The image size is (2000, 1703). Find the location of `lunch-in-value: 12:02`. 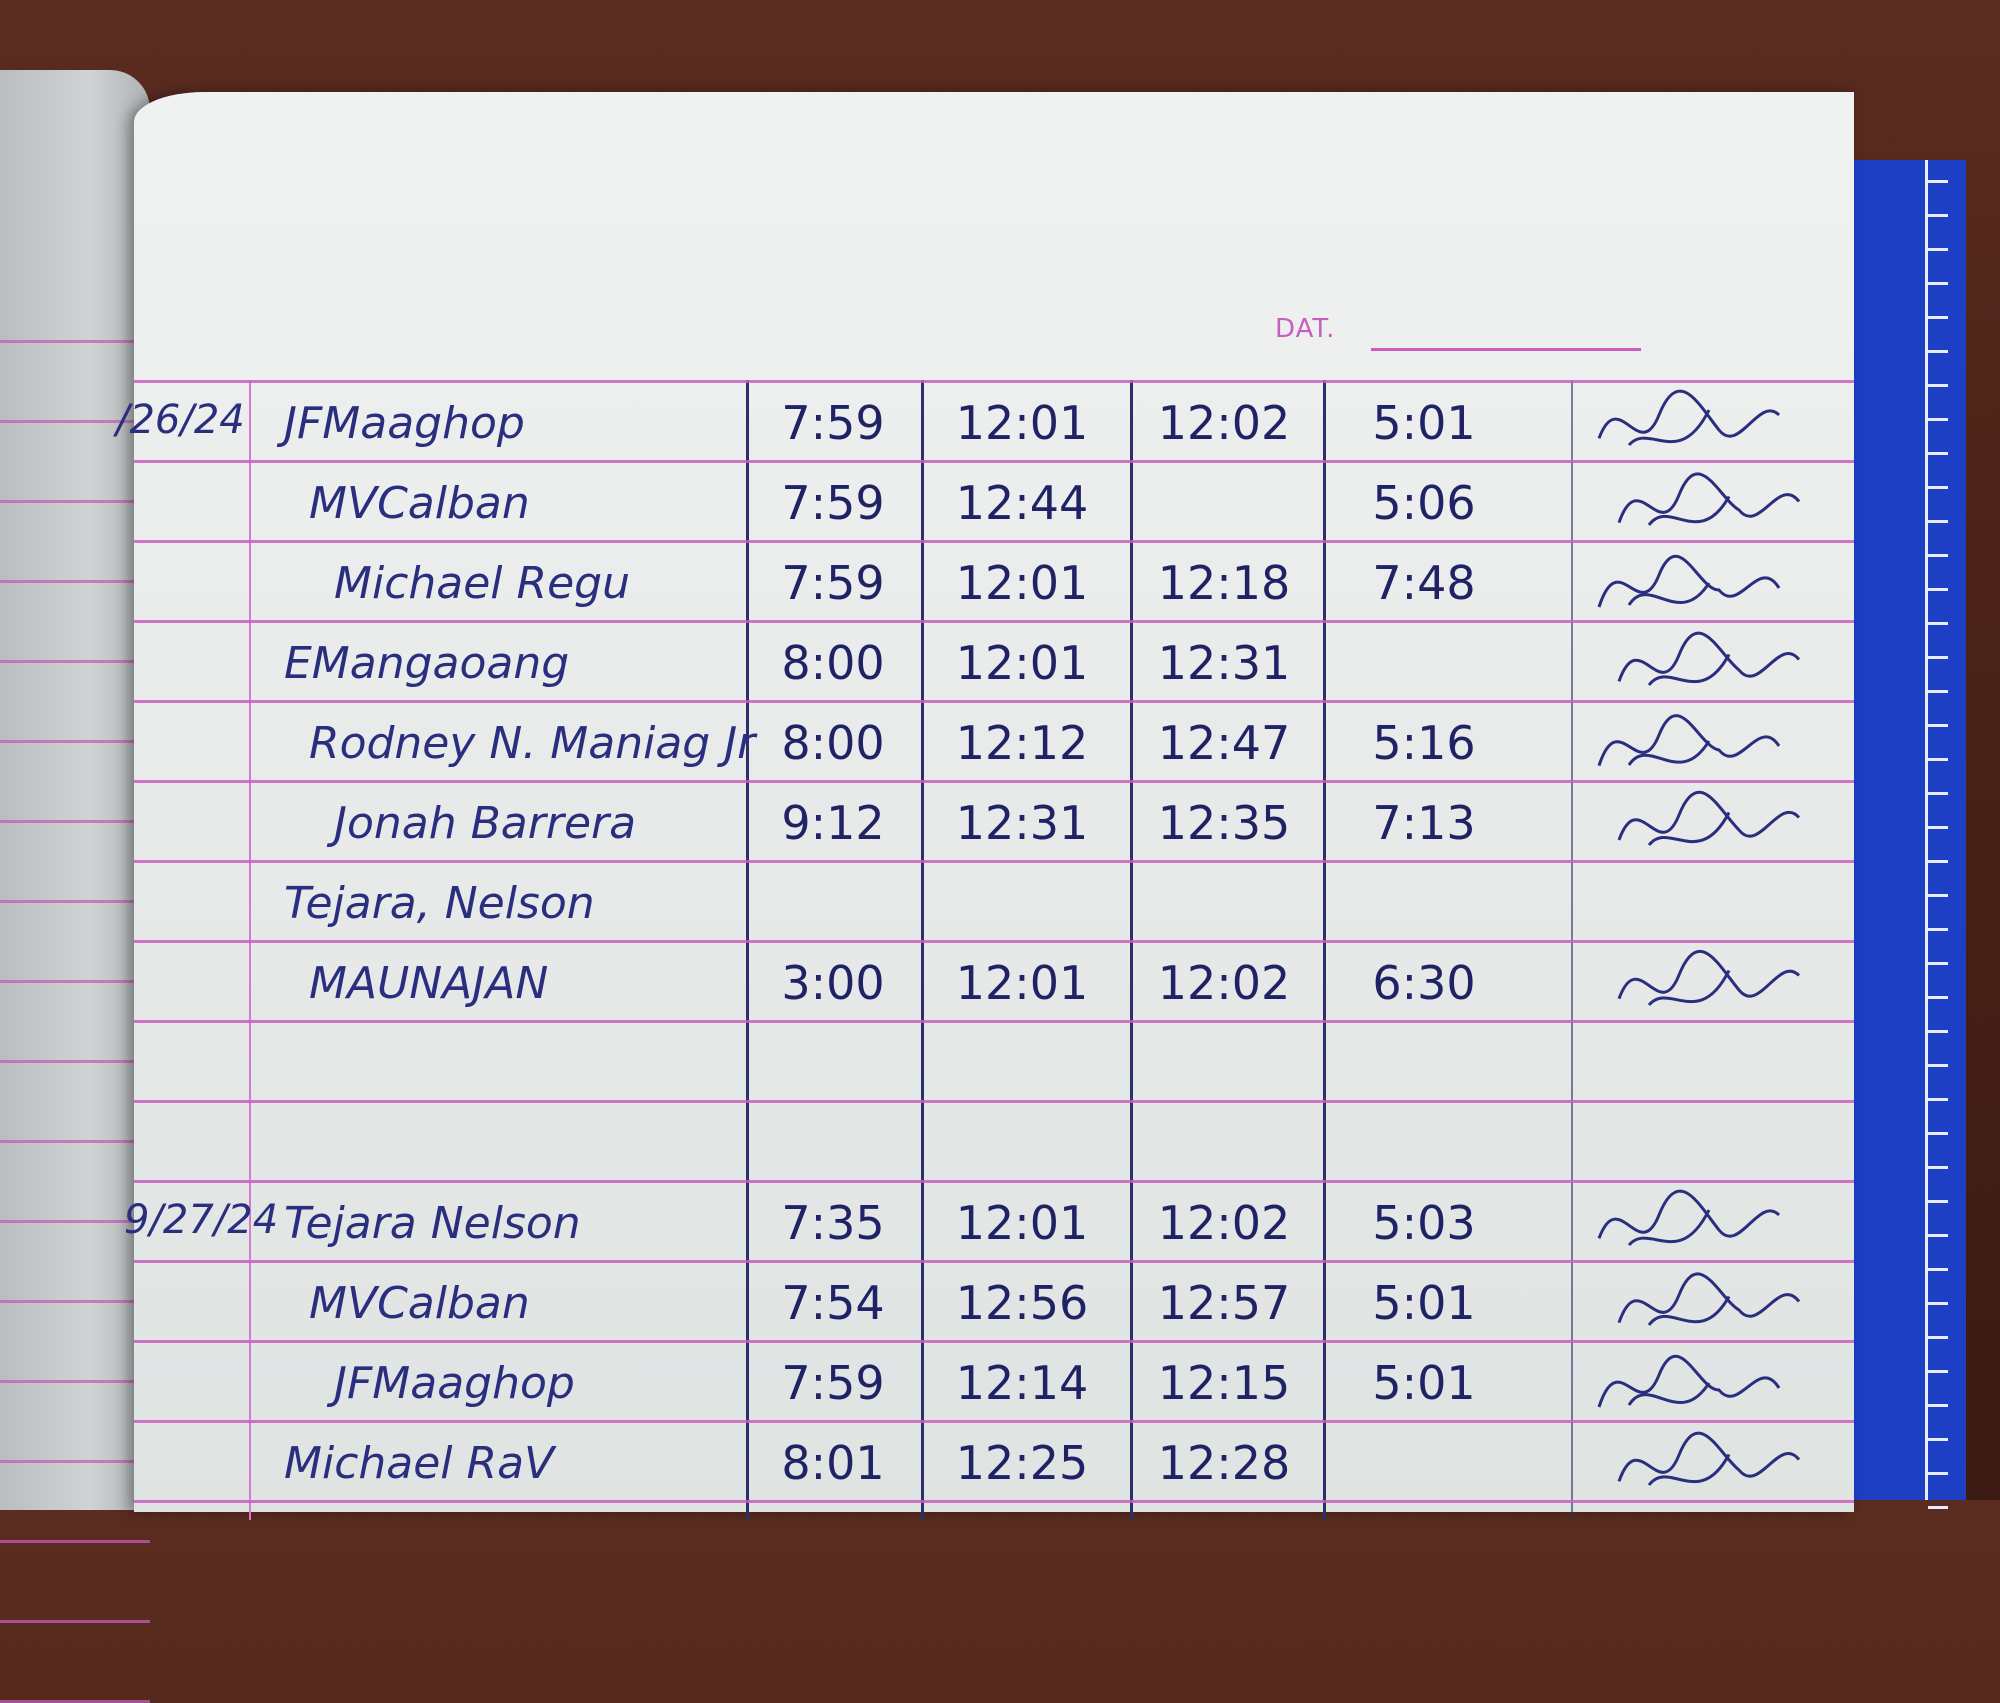

lunch-in-value: 12:02 is located at coordinates (1224, 983).